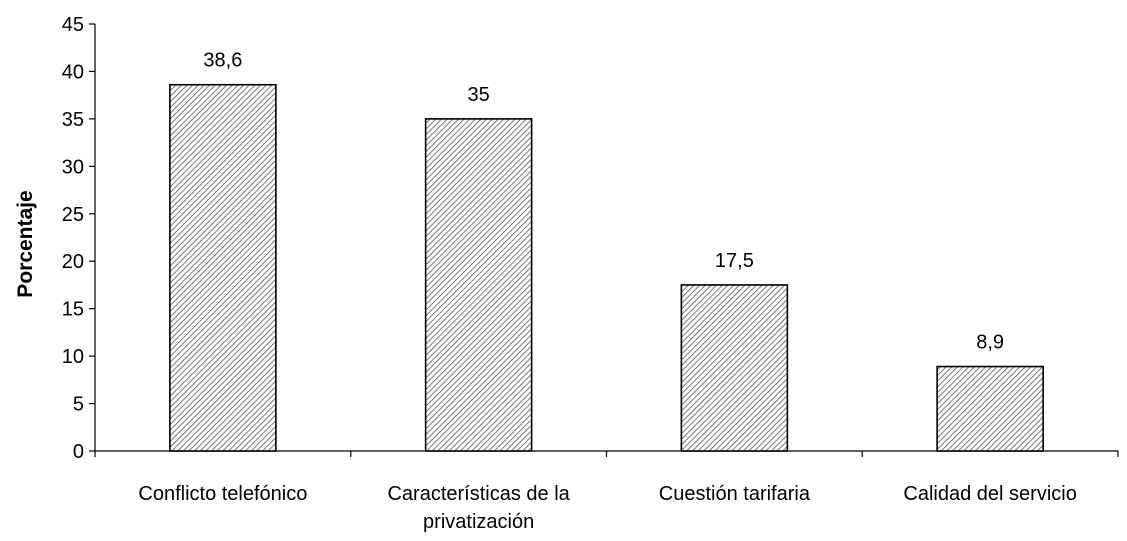 The image size is (1127, 541). What do you see at coordinates (734, 261) in the screenshot?
I see `data-label: 17,5` at bounding box center [734, 261].